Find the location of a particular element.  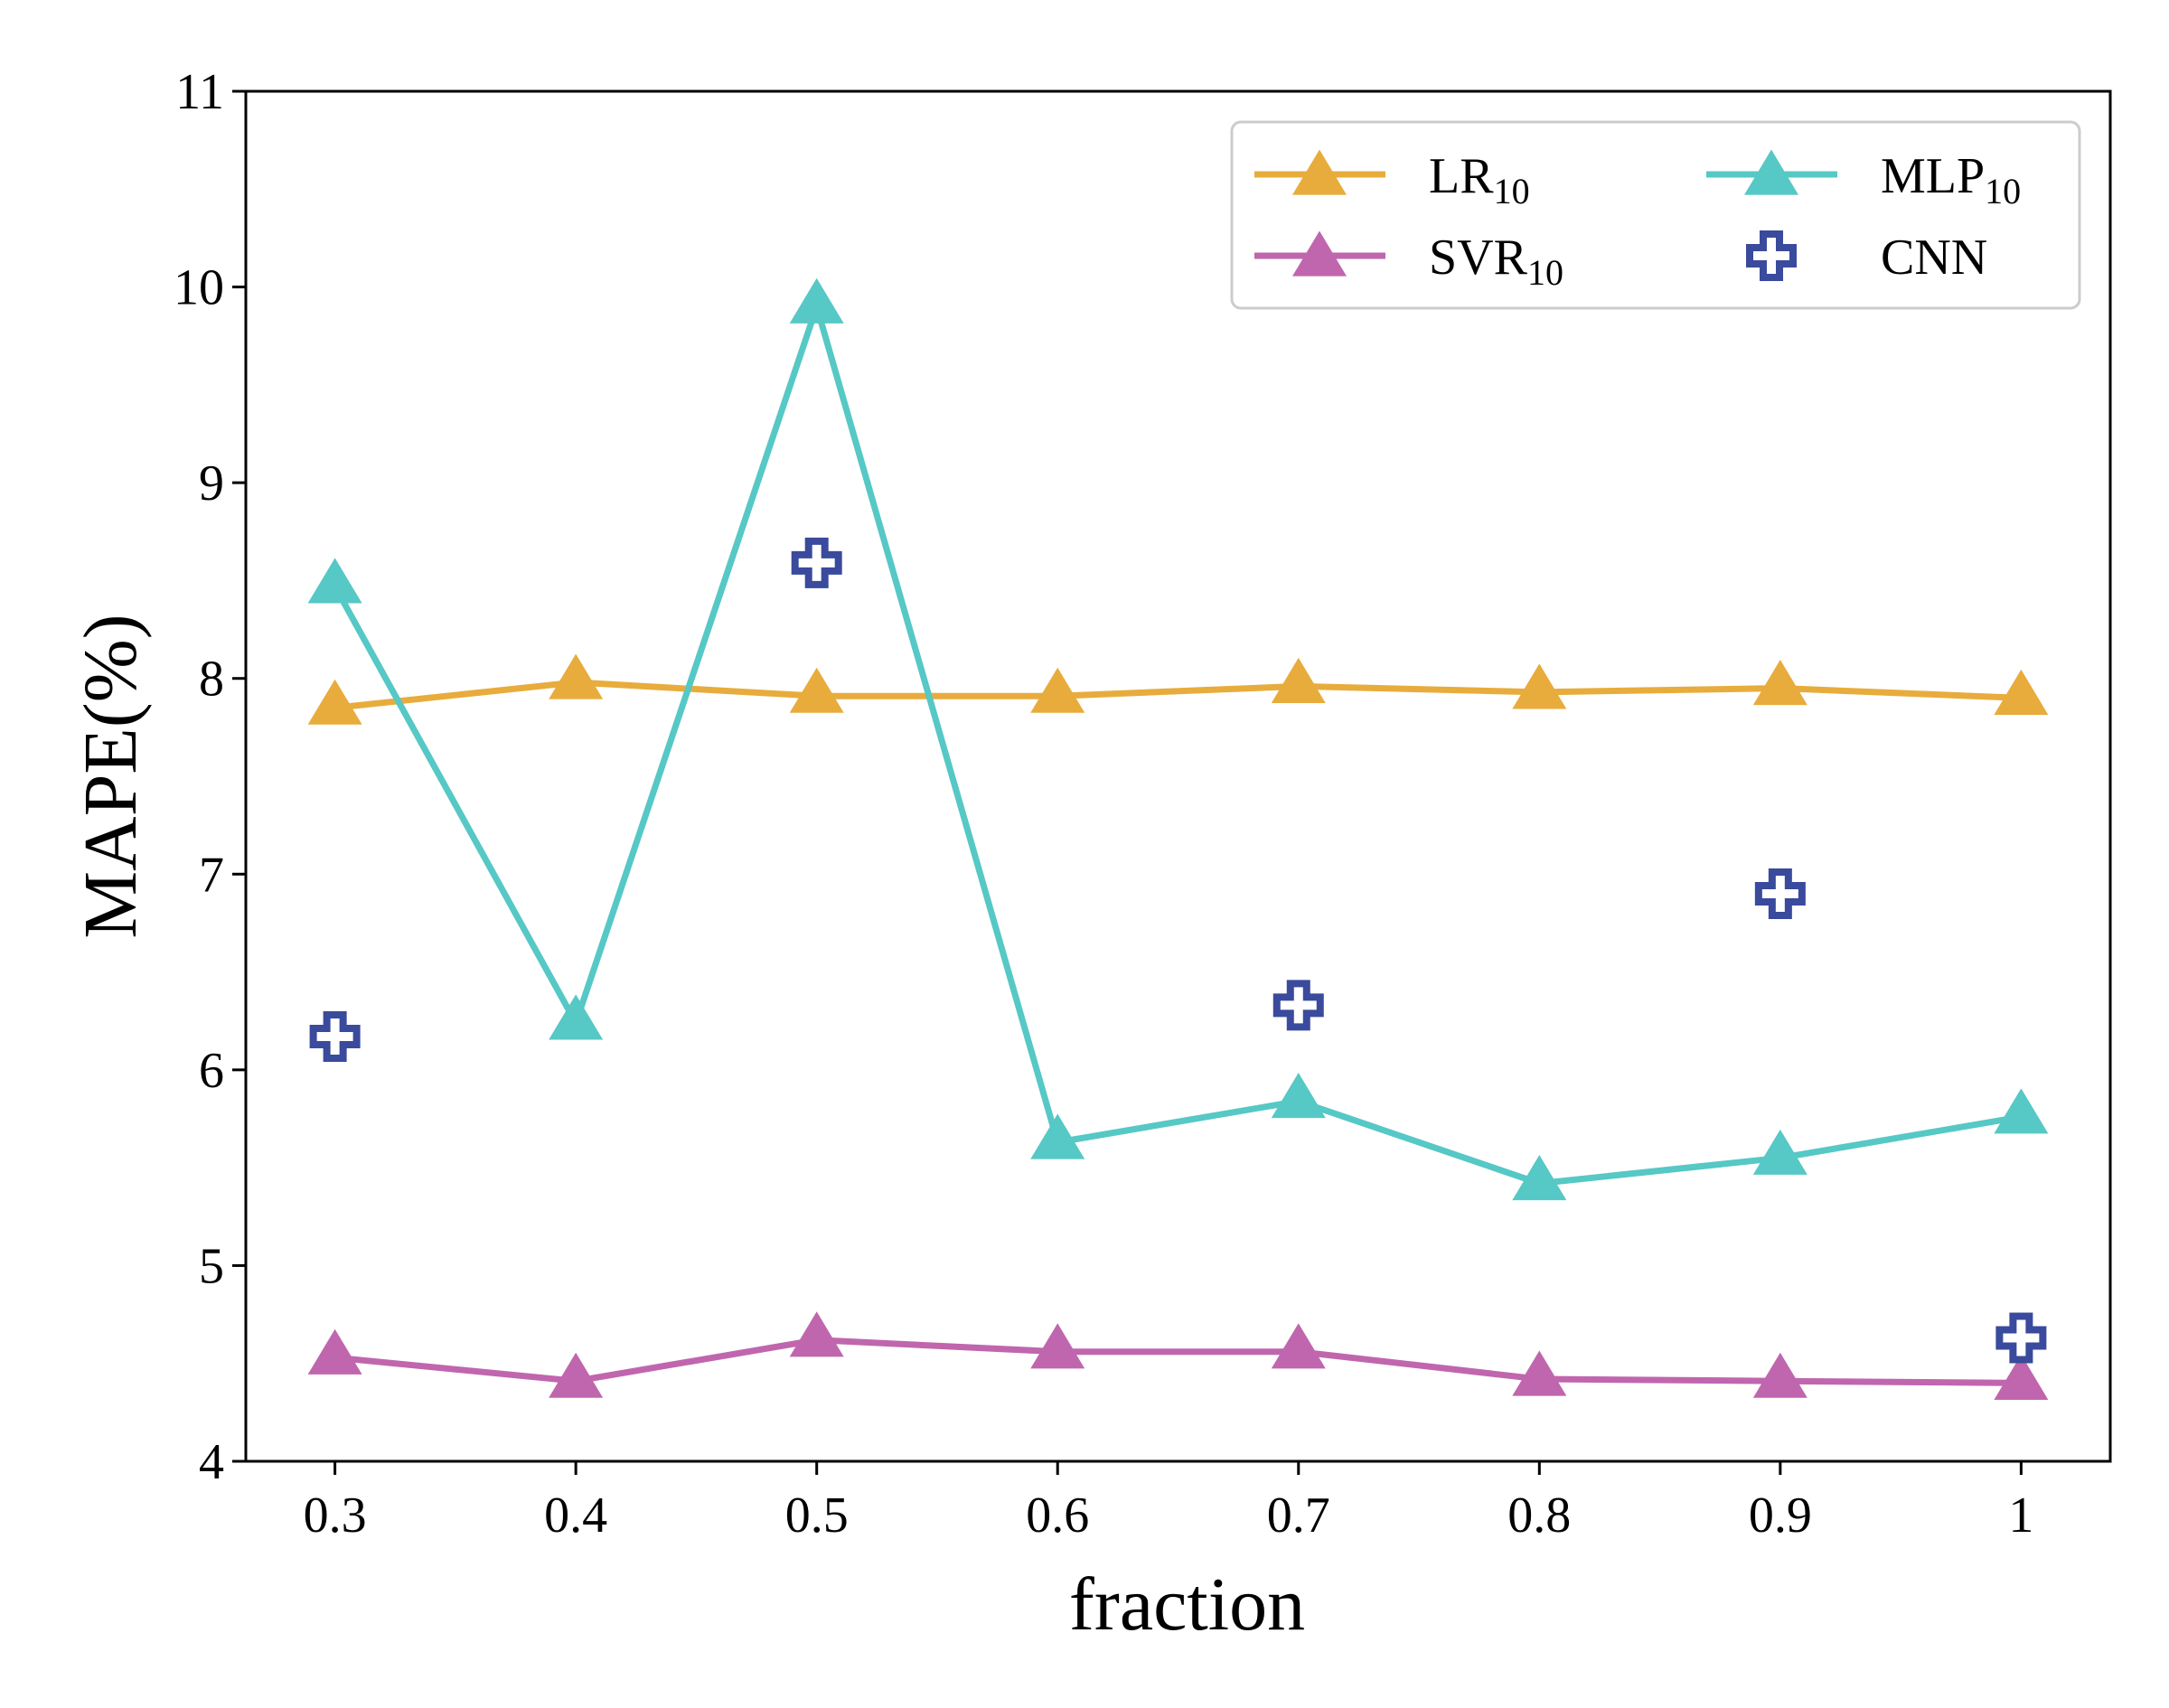

x-tick-label: 0.3 is located at coordinates (336, 1515).